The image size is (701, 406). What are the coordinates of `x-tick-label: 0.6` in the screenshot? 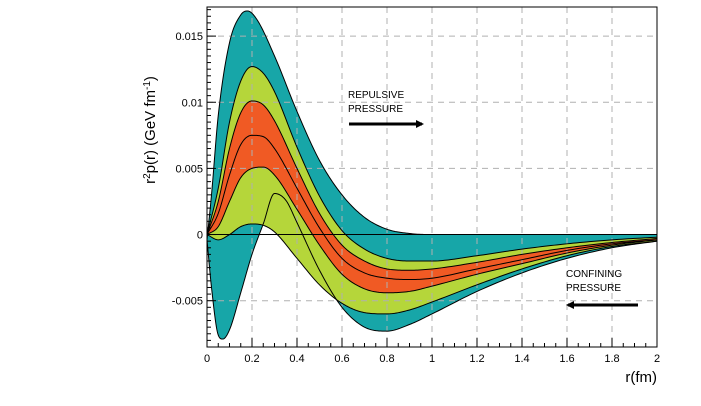 It's located at (341, 359).